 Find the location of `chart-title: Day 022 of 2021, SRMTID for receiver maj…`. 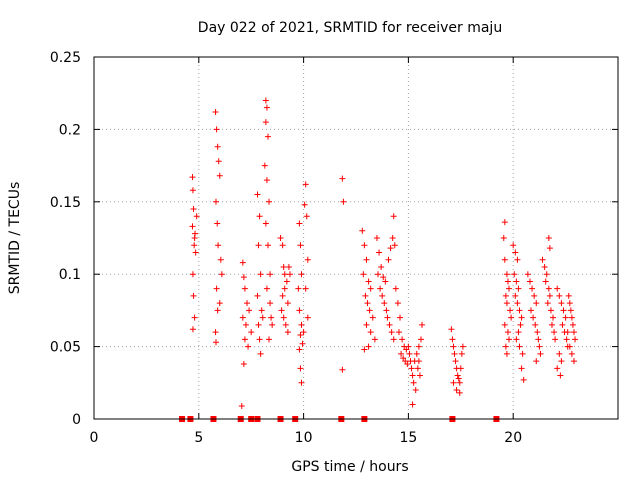

chart-title: Day 022 of 2021, SRMTID for receiver maj… is located at coordinates (350, 28).